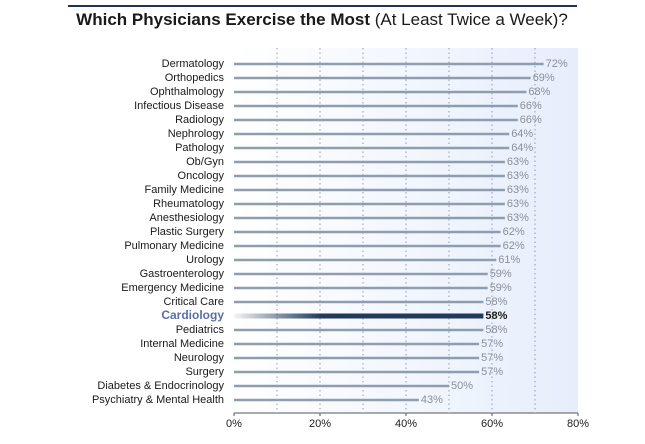 Image resolution: width=645 pixels, height=444 pixels. I want to click on y-tick-label: Orthopedics, so click(195, 78).